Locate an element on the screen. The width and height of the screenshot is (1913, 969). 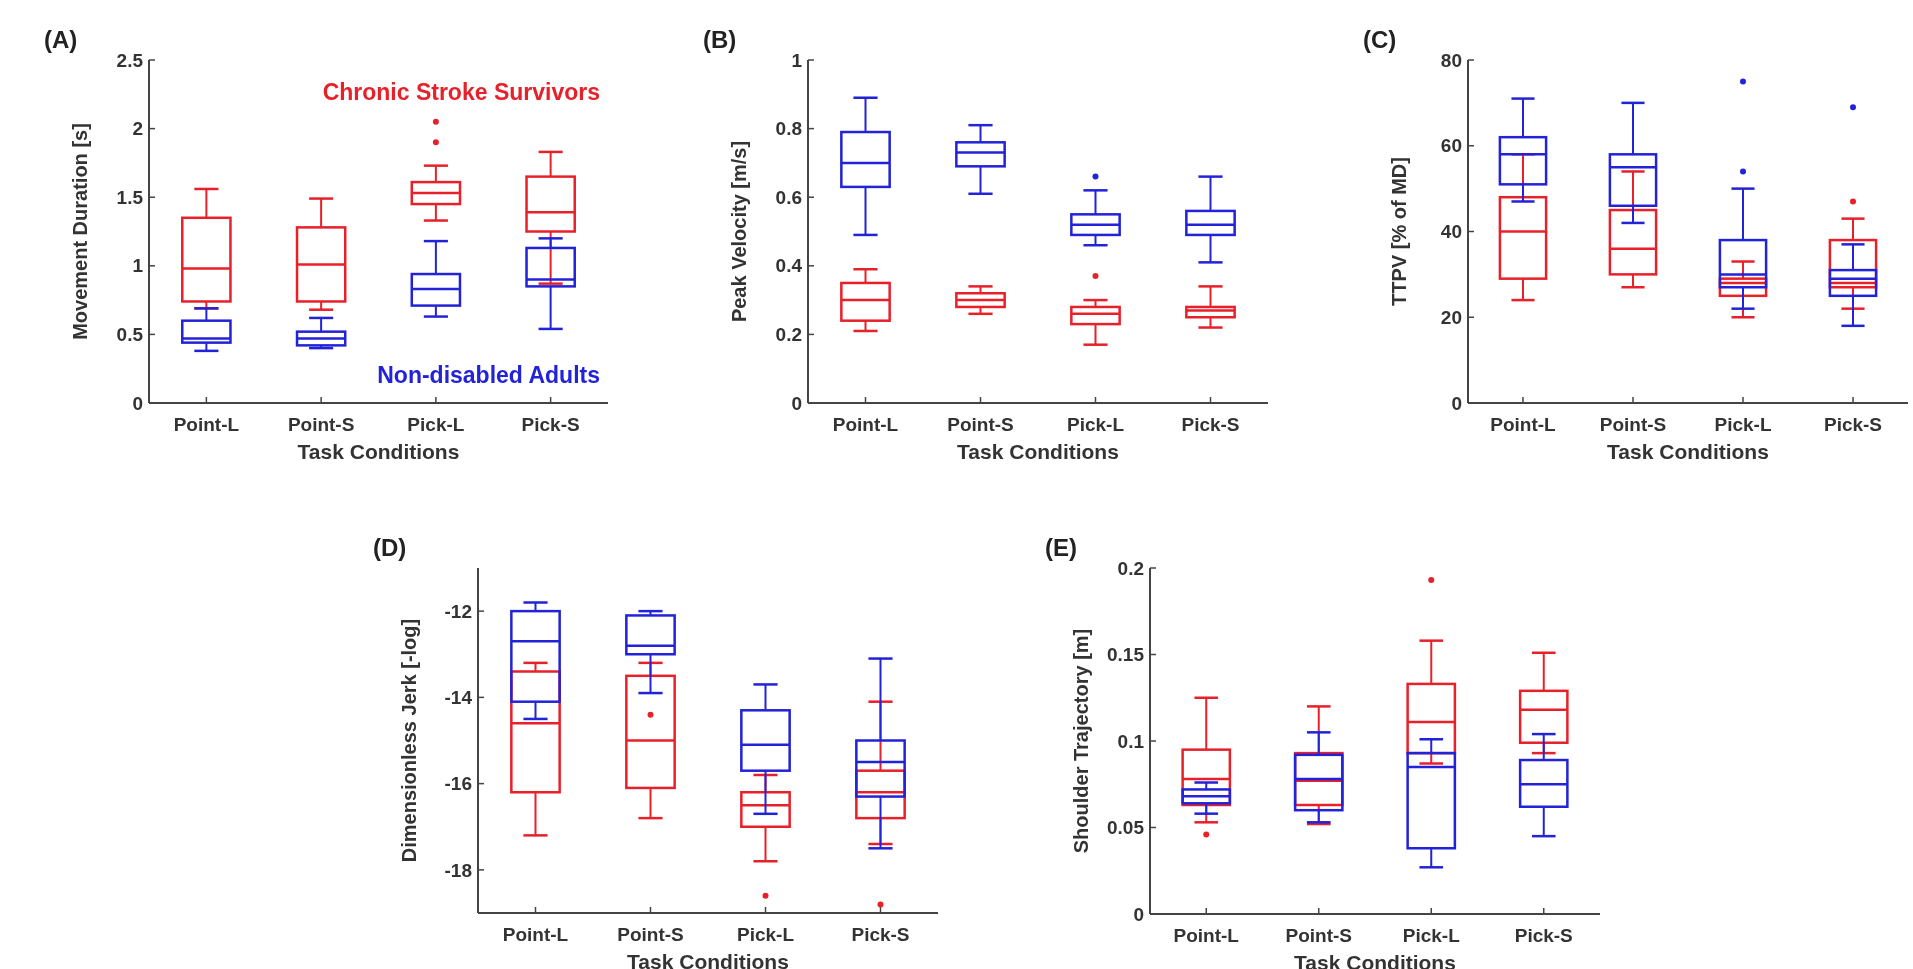
y-tick-label: 80 is located at coordinates (1451, 60).